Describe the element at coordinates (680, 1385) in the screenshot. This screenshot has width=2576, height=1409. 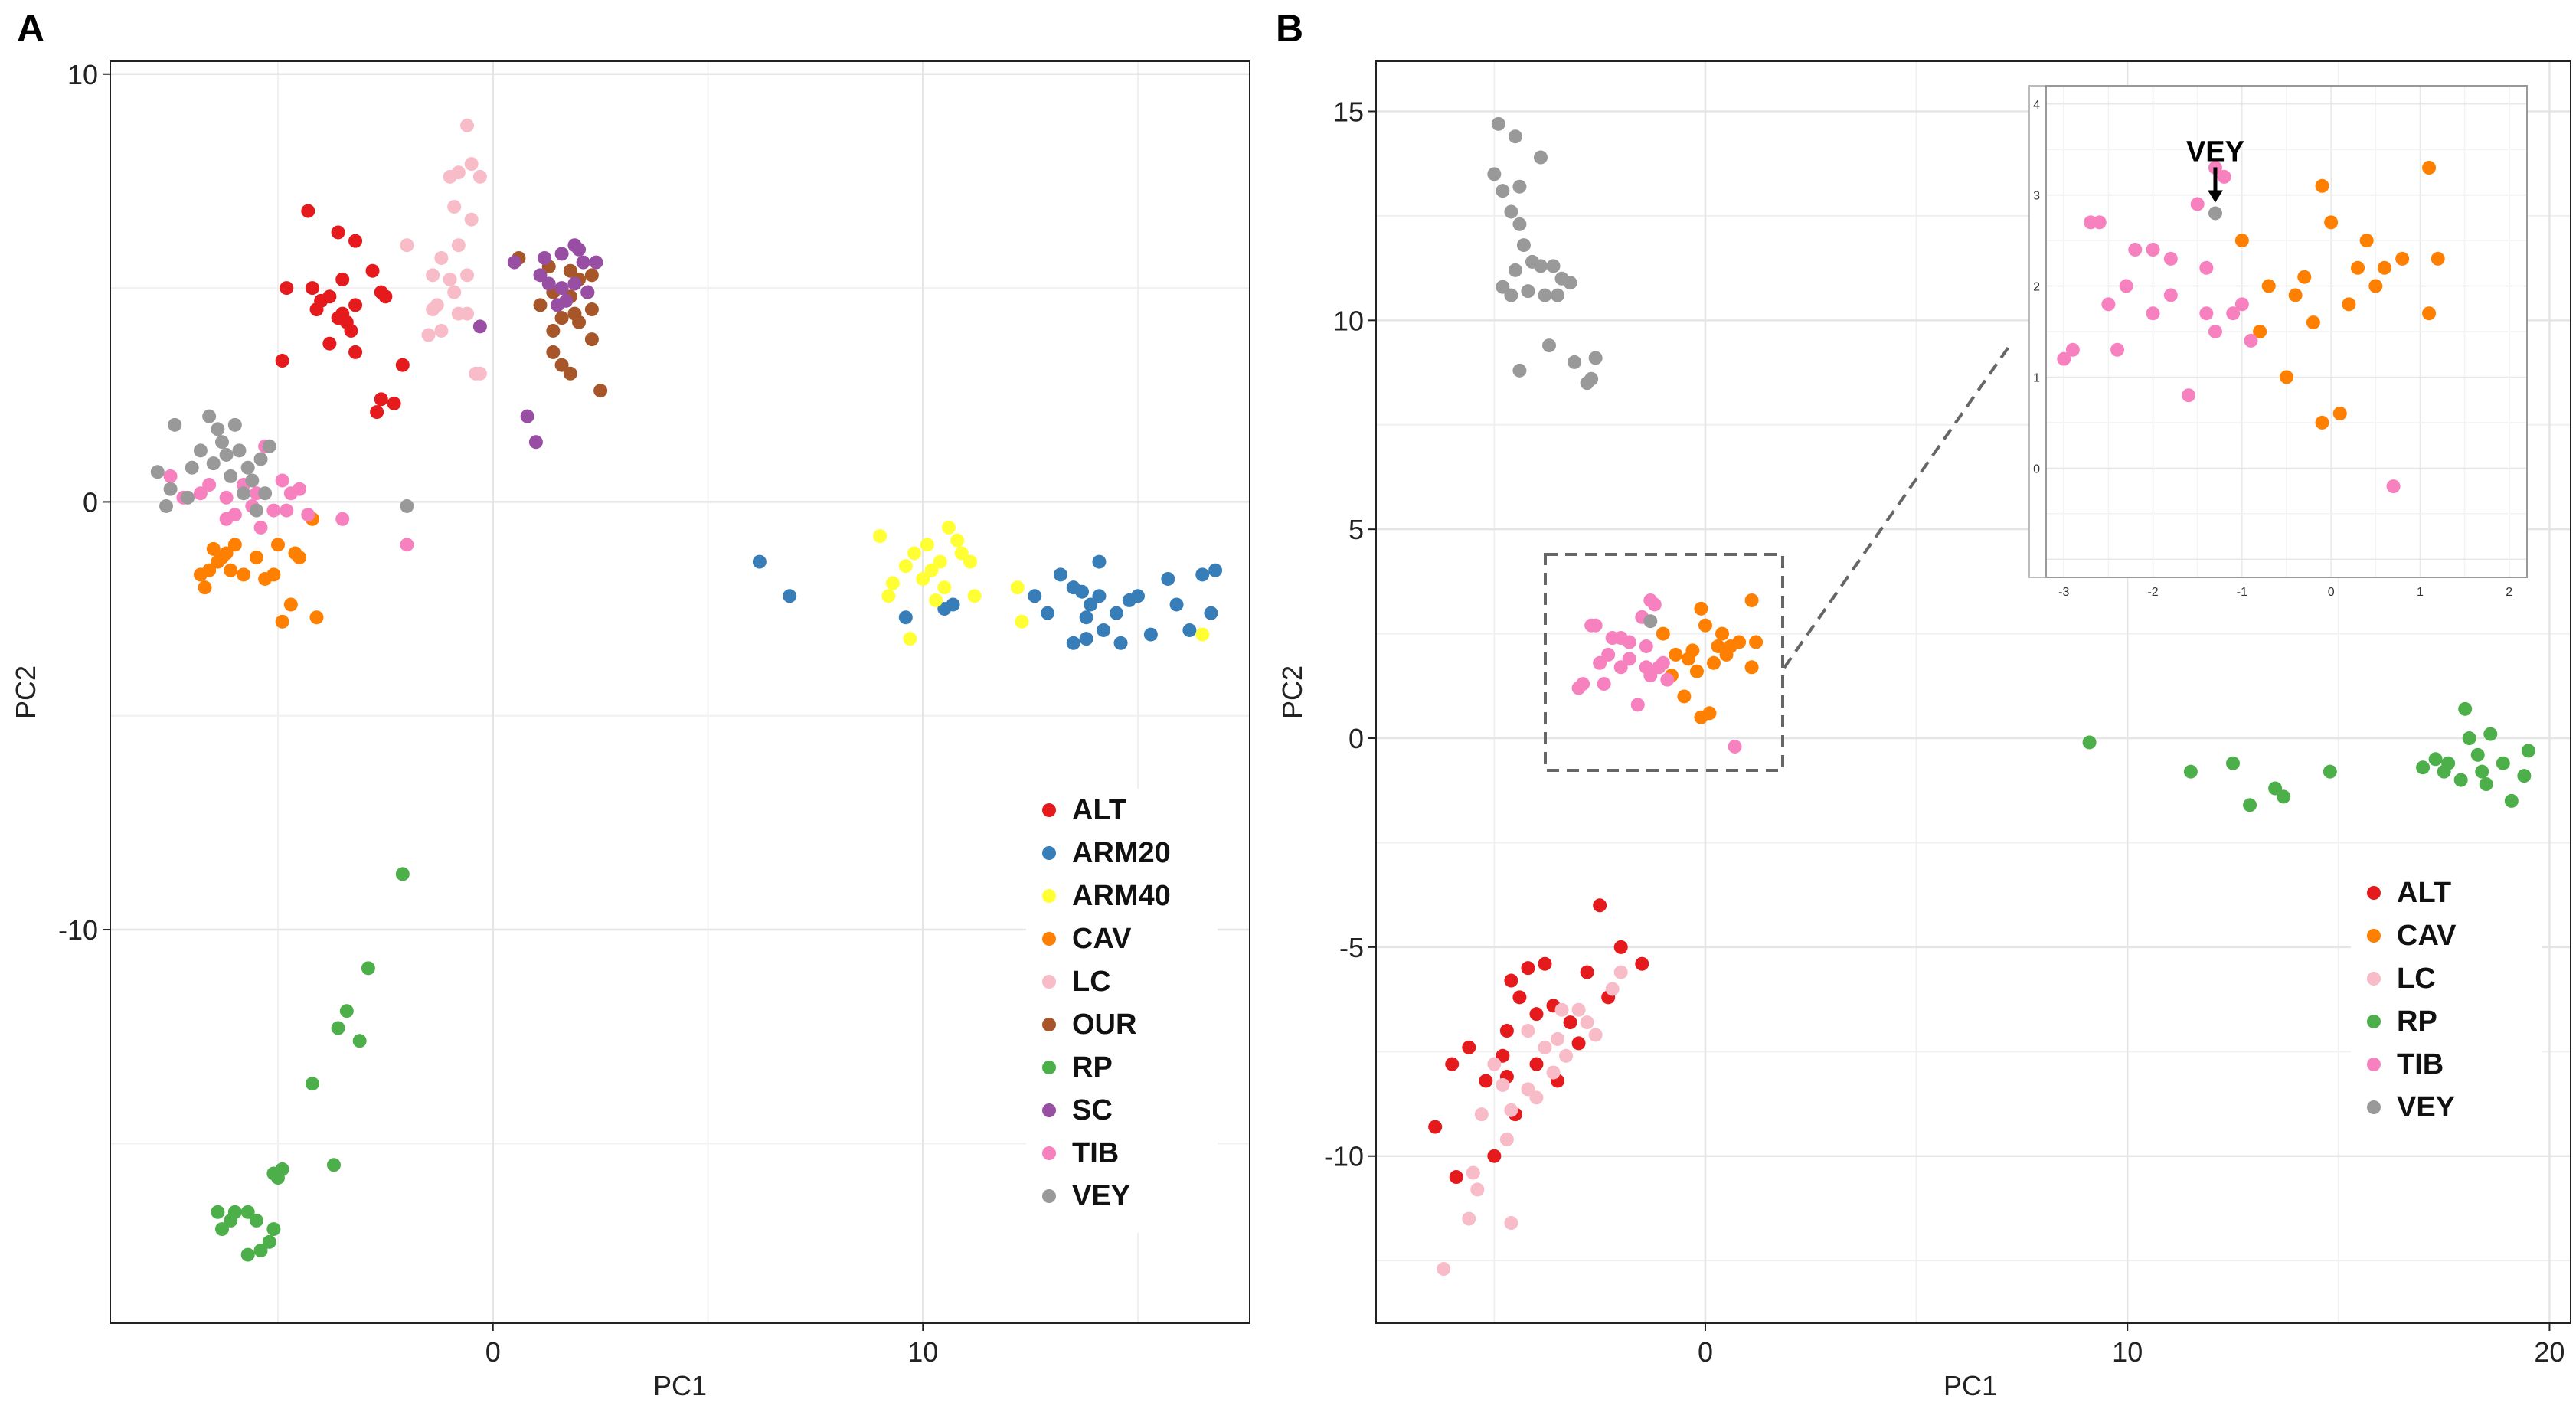
I see `panel-a-x-axis-title: PC1` at that location.